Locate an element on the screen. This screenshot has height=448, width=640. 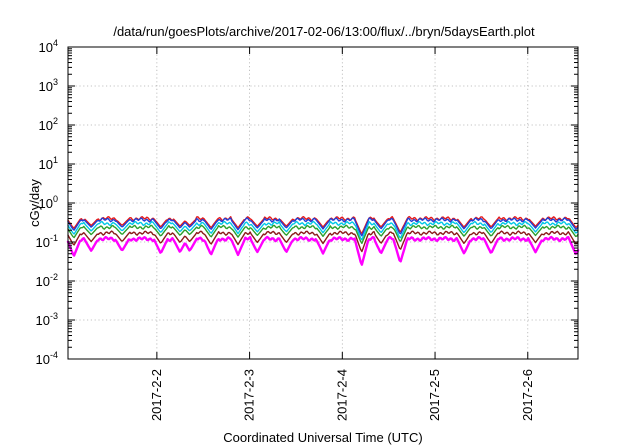
y-tick-label: 10⁻² is located at coordinates (47, 280).